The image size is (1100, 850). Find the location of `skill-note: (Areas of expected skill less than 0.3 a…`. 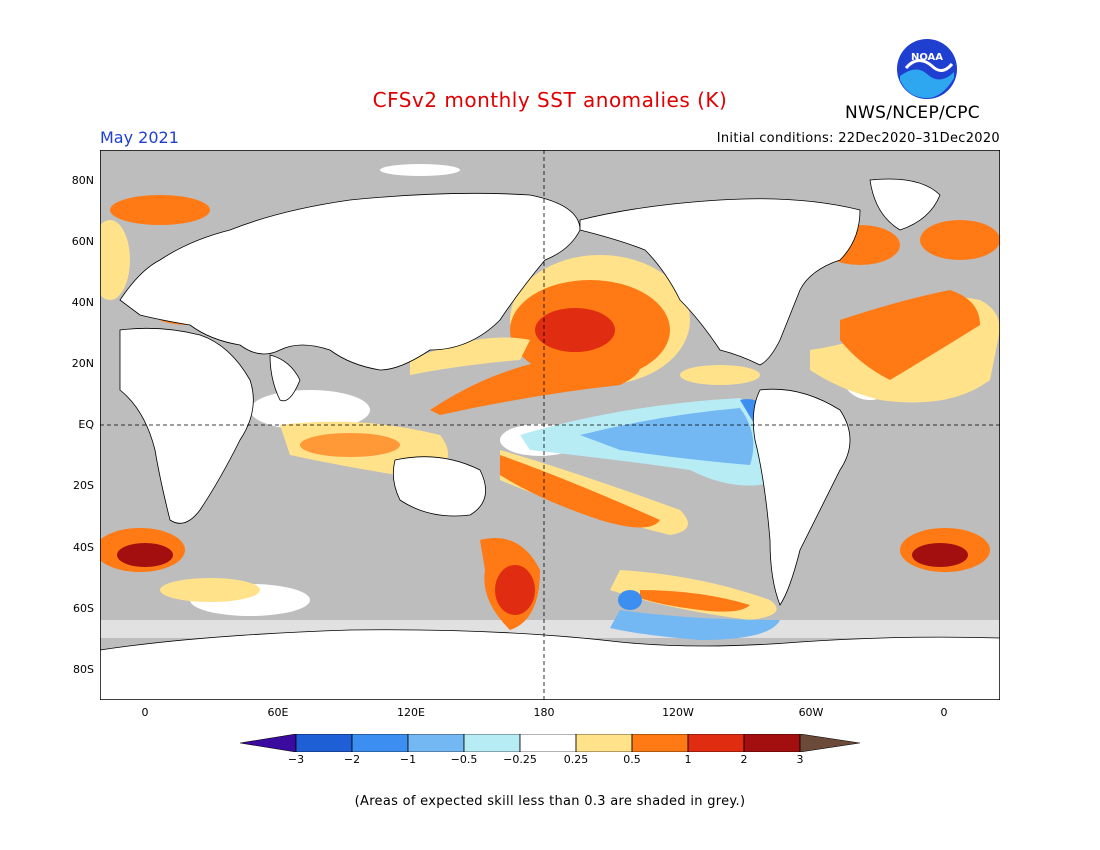

skill-note: (Areas of expected skill less than 0.3 a… is located at coordinates (550, 801).